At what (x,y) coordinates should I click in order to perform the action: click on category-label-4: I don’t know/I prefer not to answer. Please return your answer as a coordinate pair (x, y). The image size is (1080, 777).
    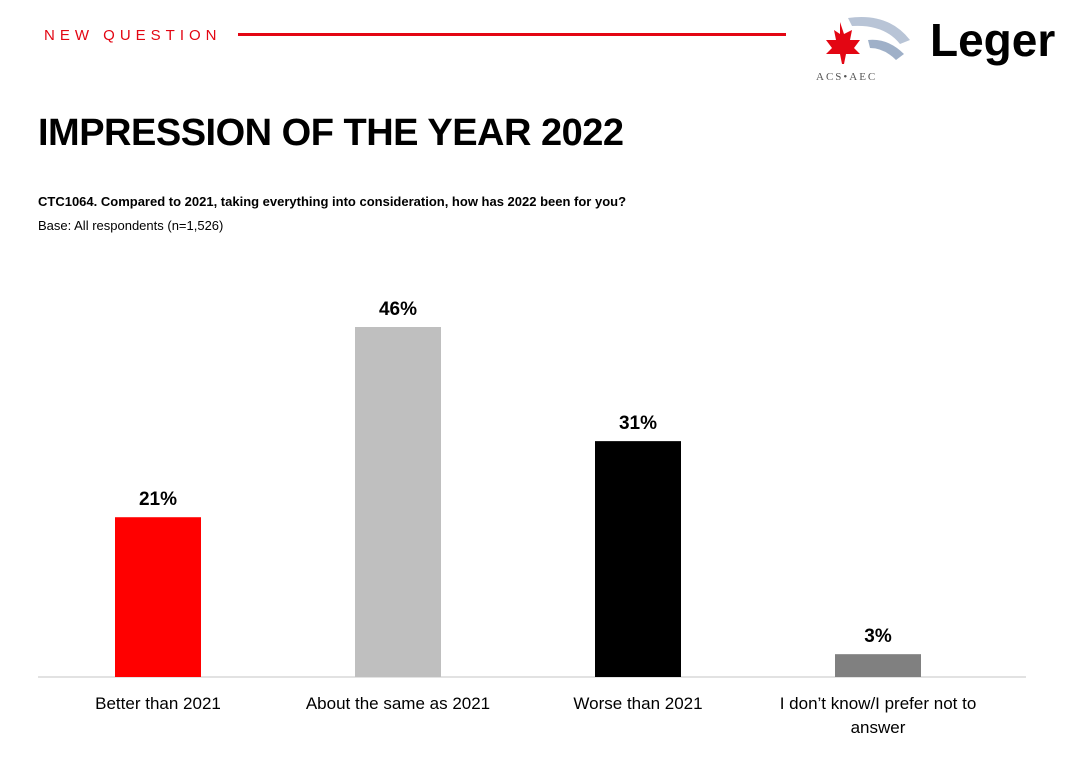
    Looking at the image, I should click on (878, 715).